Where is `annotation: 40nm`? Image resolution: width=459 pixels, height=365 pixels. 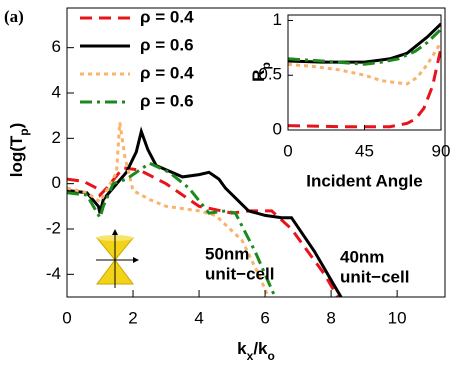 annotation: 40nm is located at coordinates (362, 256).